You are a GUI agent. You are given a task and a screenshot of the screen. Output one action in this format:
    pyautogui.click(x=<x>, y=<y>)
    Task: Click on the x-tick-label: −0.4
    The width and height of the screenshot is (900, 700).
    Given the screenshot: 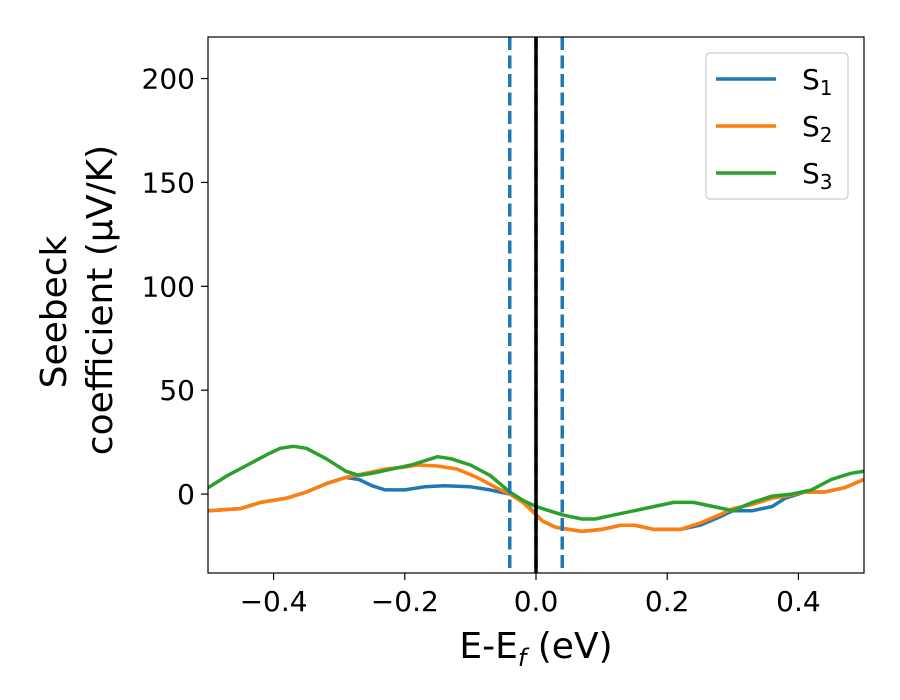 What is the action you would take?
    pyautogui.click(x=274, y=601)
    